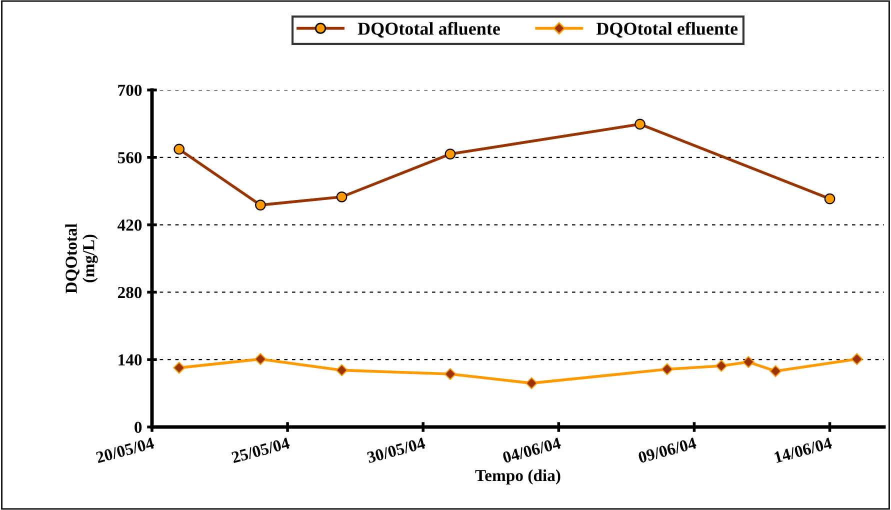  What do you see at coordinates (130, 360) in the screenshot?
I see `y-tick-label: 140` at bounding box center [130, 360].